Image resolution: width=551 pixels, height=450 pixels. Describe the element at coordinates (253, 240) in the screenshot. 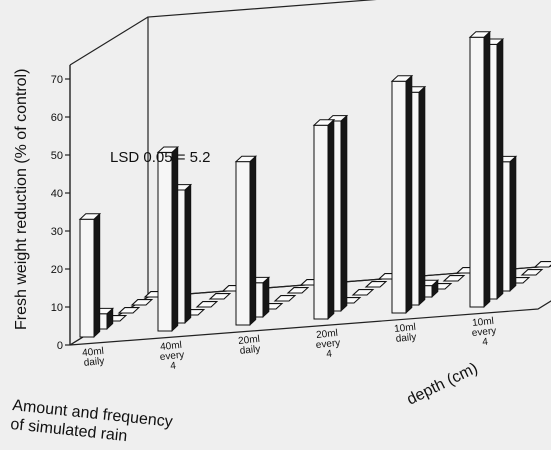

I see `bar-3-1-side` at that location.